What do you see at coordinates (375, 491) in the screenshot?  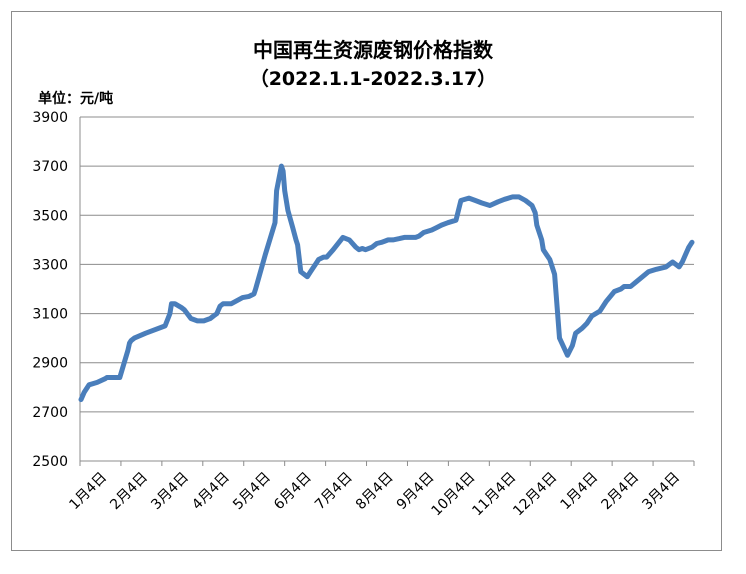 I see `x-tick-label: 8月4日` at bounding box center [375, 491].